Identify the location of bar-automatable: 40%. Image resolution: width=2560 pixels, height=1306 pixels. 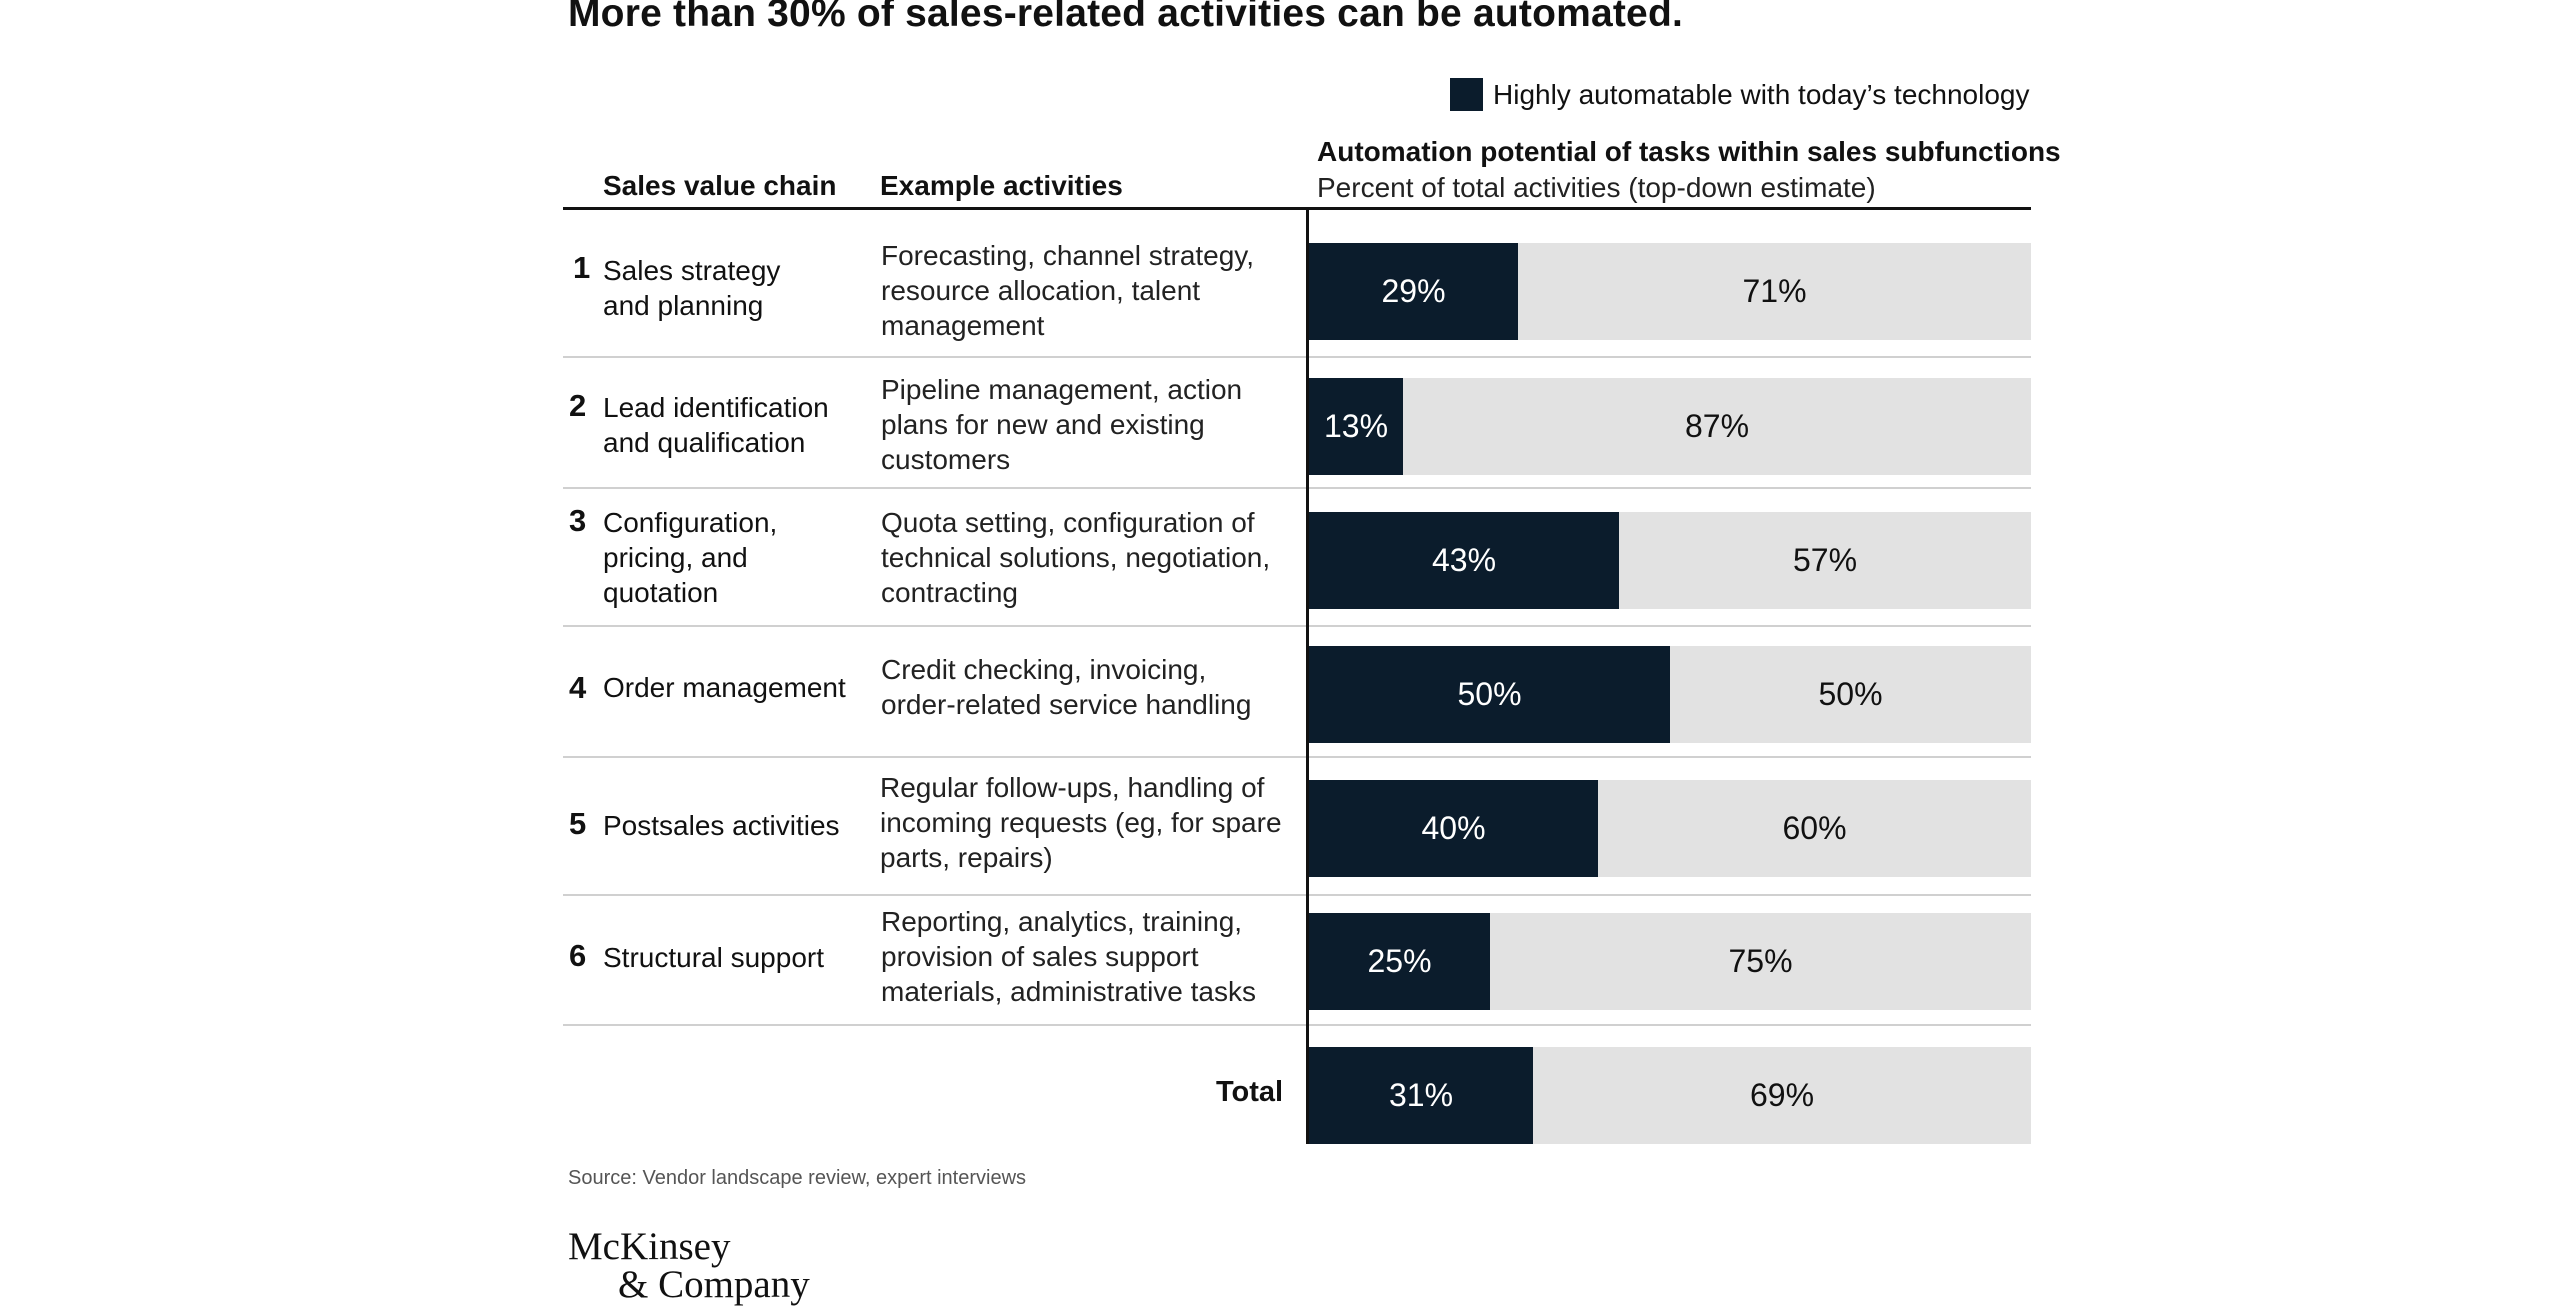
(1453, 828).